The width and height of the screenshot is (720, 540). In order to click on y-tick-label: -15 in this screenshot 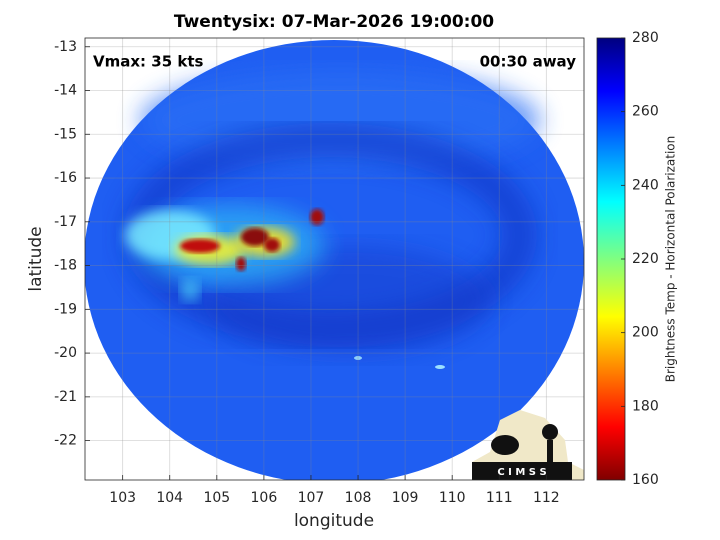, I will do `click(65, 134)`.